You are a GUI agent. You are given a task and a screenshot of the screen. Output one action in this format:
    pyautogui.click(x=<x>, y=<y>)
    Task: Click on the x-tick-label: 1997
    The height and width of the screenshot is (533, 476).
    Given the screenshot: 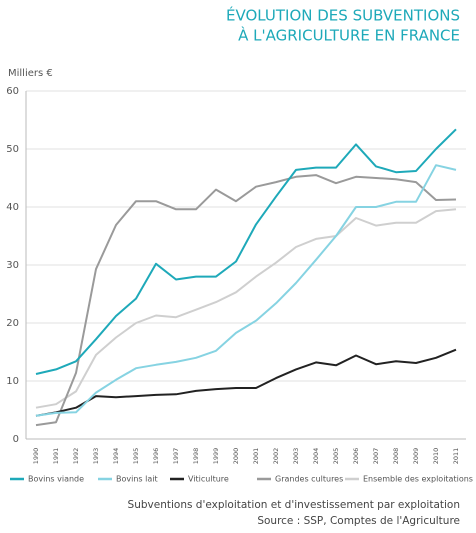 What is the action you would take?
    pyautogui.click(x=176, y=456)
    